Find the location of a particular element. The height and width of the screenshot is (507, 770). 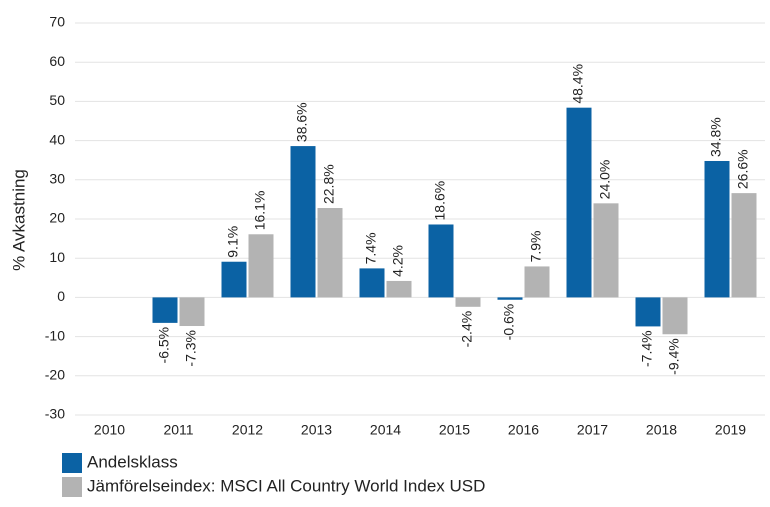

x-tick-label: 2011 is located at coordinates (178, 430).